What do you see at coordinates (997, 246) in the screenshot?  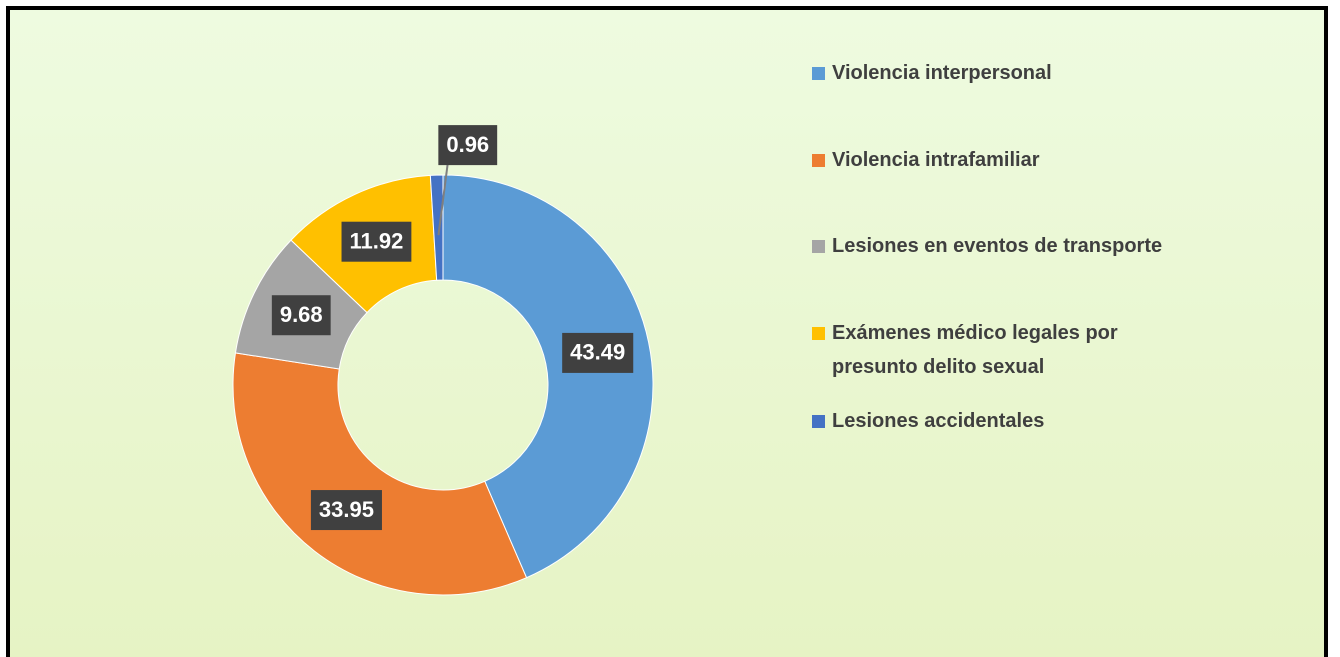 I see `legend-label: Lesiones en eventos de transporte` at bounding box center [997, 246].